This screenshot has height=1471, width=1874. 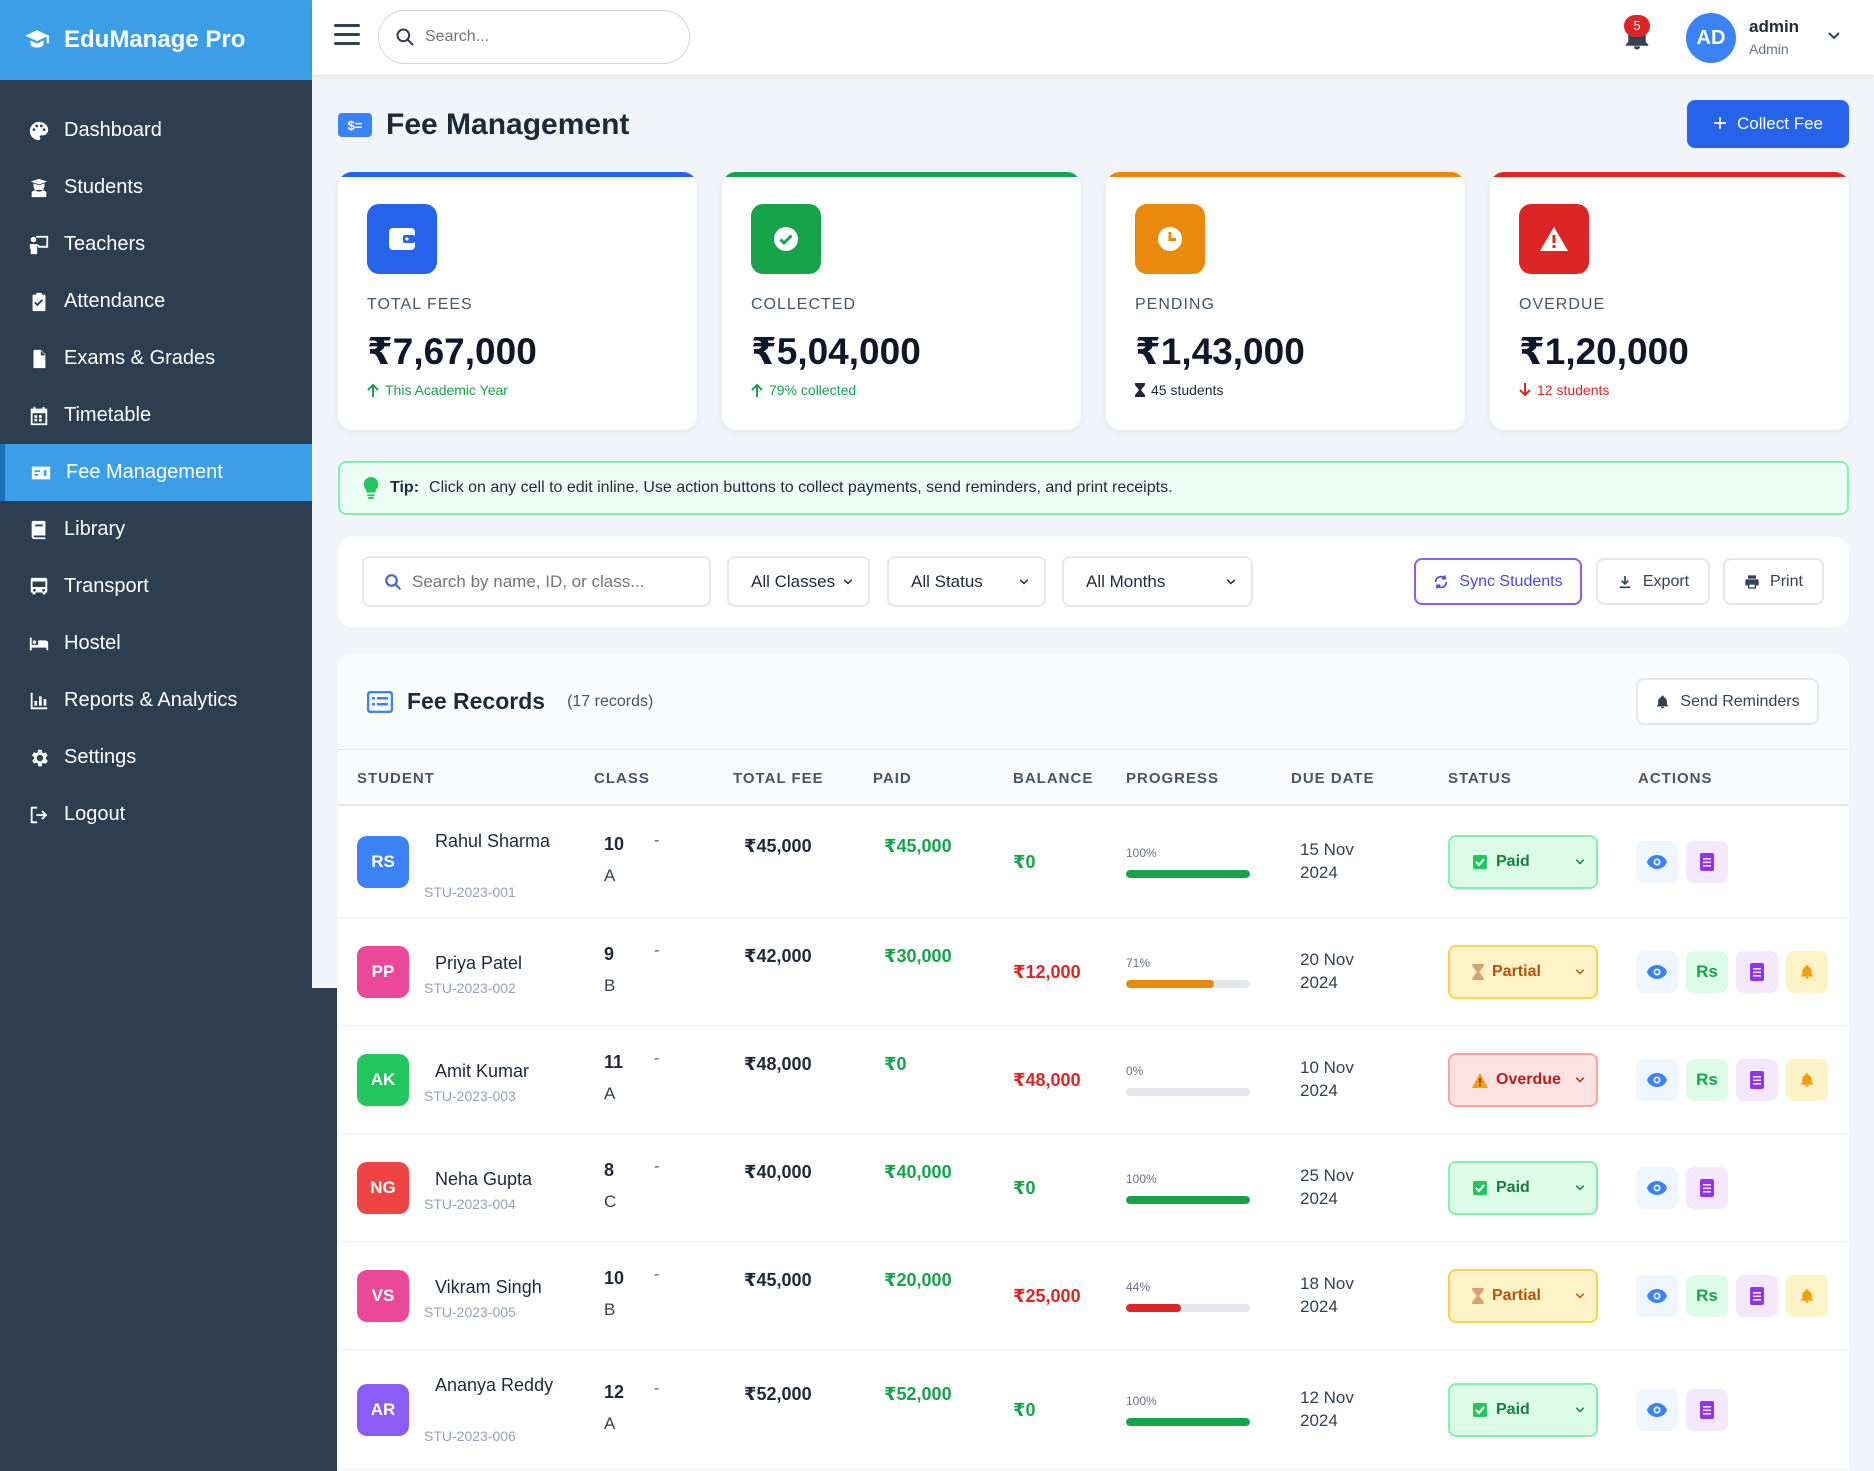 What do you see at coordinates (798, 581) in the screenshot?
I see `class-select: All Classes` at bounding box center [798, 581].